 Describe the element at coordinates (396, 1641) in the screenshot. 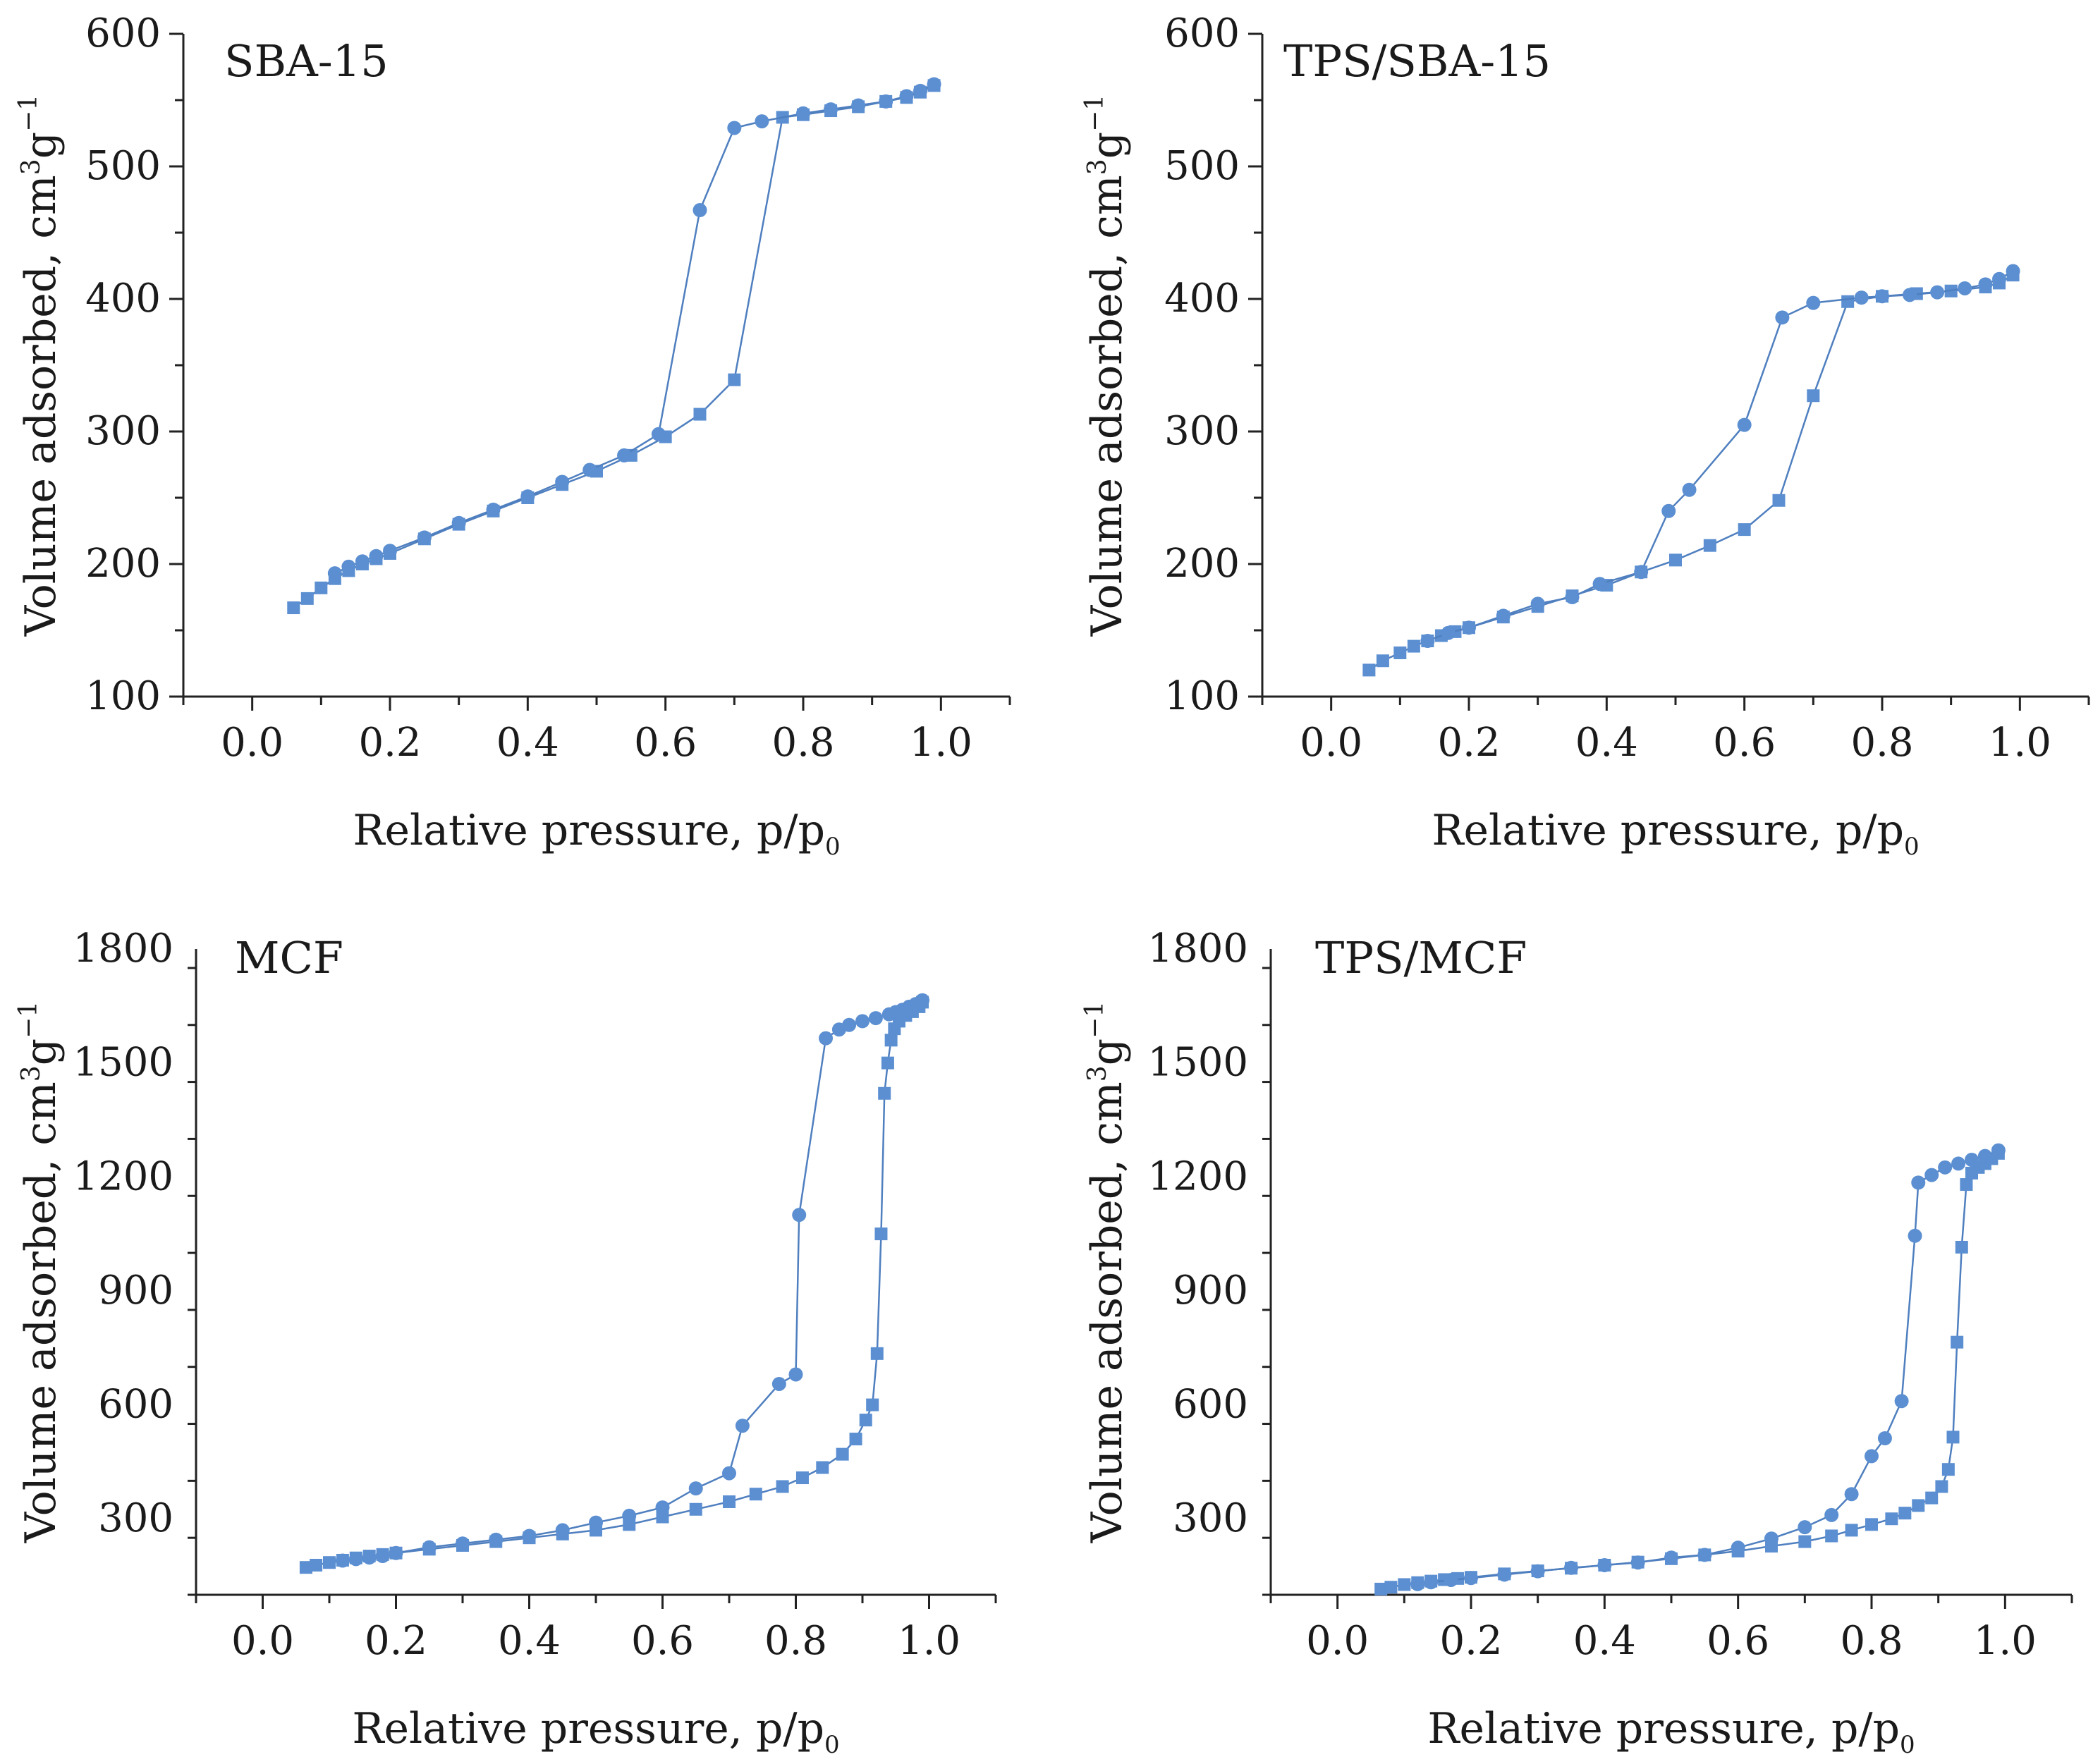

I see `x-tick-label: 0.2` at that location.